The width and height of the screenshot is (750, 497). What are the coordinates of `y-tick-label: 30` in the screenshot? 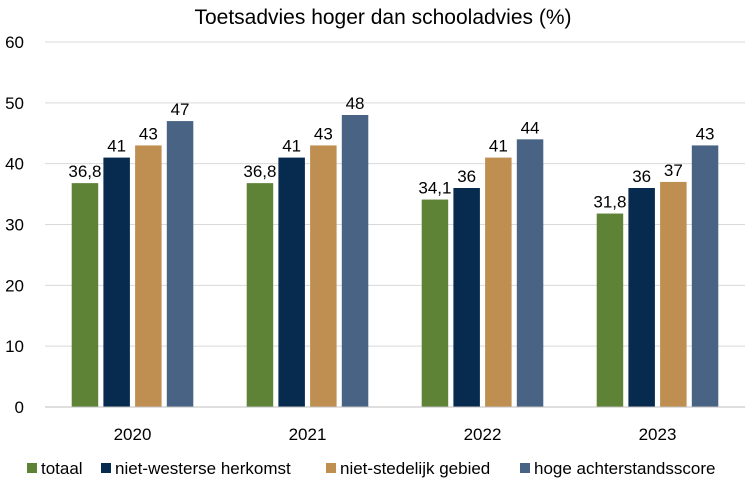 It's located at (14, 225).